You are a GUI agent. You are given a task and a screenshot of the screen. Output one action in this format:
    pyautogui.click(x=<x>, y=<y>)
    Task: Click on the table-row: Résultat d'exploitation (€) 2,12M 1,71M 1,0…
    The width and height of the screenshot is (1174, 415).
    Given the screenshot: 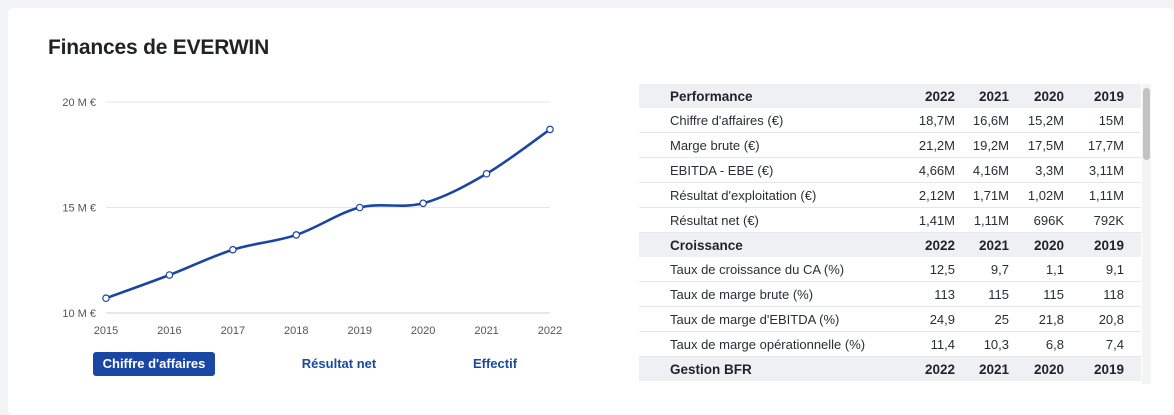 What is the action you would take?
    pyautogui.click(x=890, y=195)
    